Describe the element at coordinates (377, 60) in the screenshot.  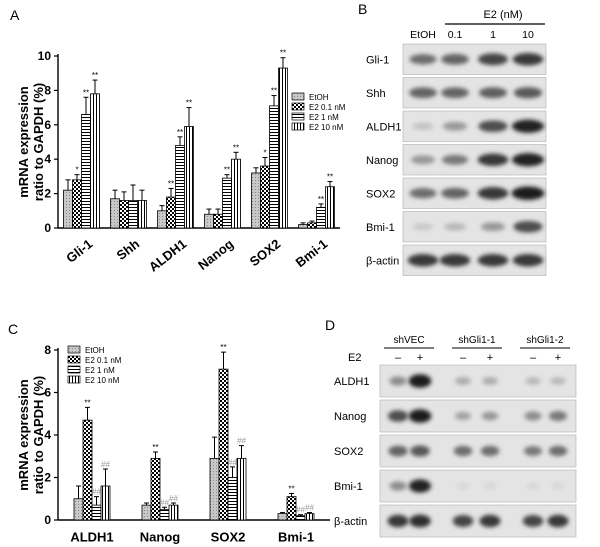
I see `blot-row-label: Gli-1` at that location.